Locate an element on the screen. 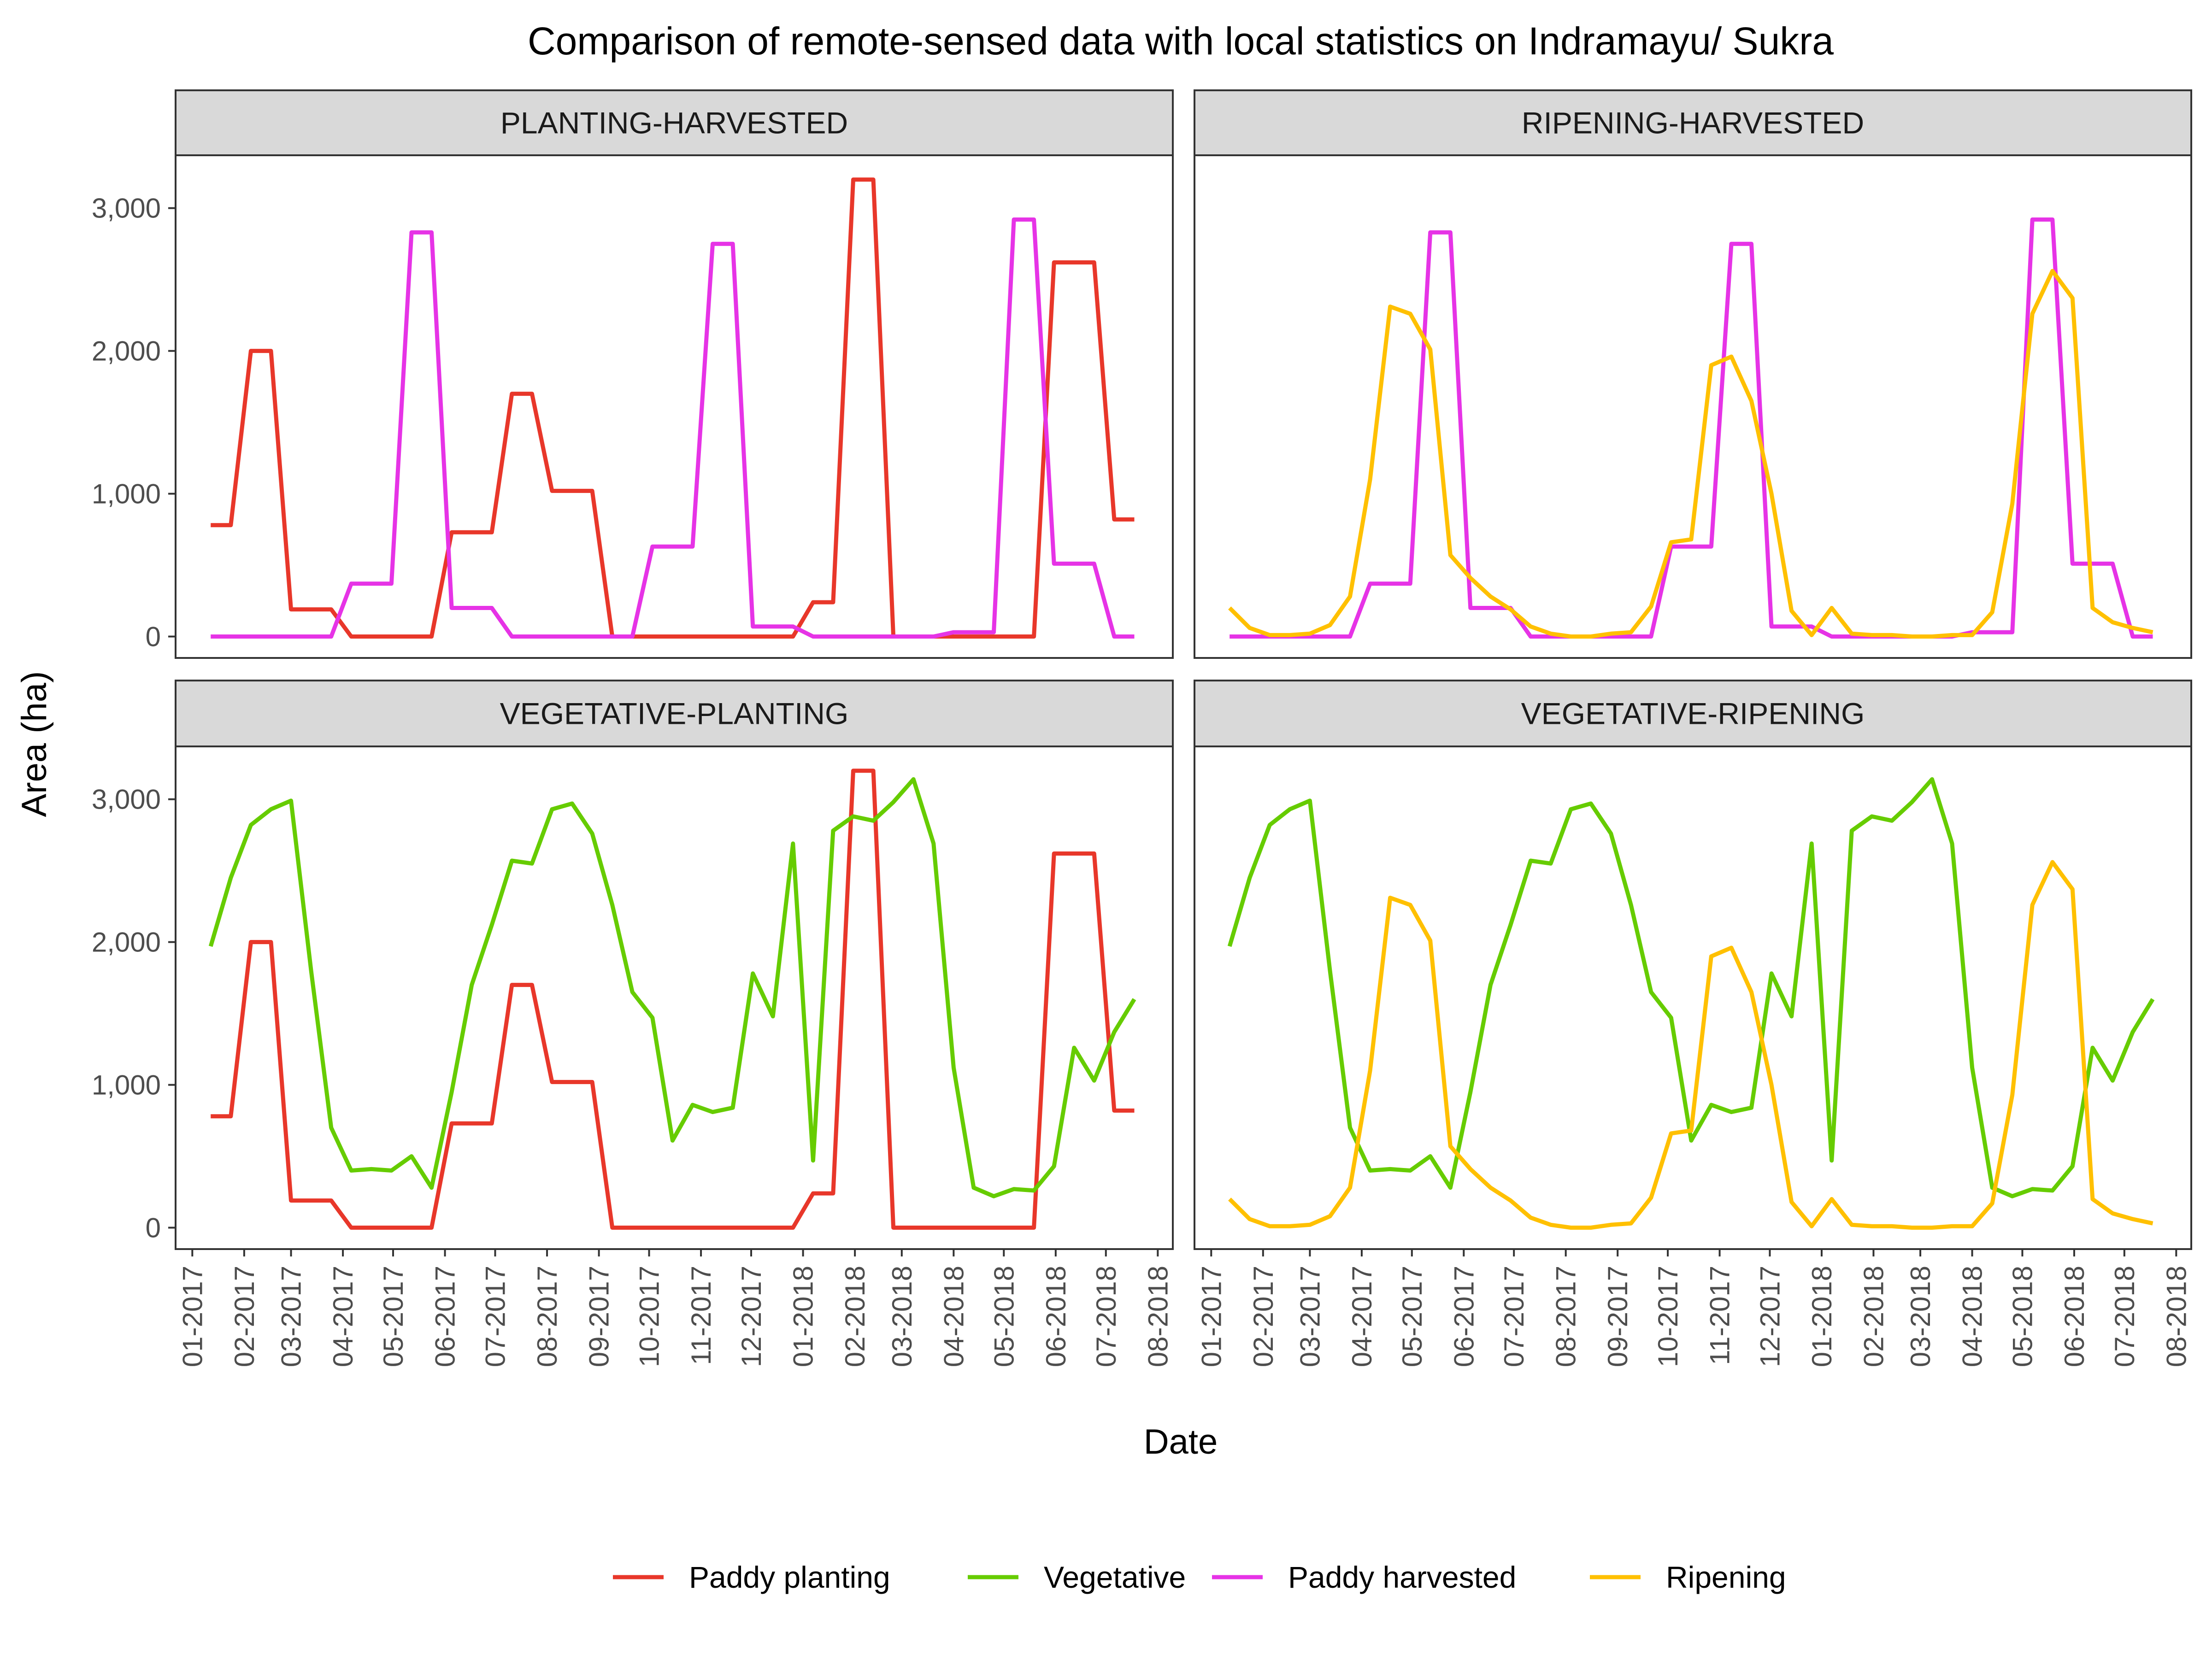 The width and height of the screenshot is (2212, 1661). legend-label: Paddy planting is located at coordinates (789, 1577).